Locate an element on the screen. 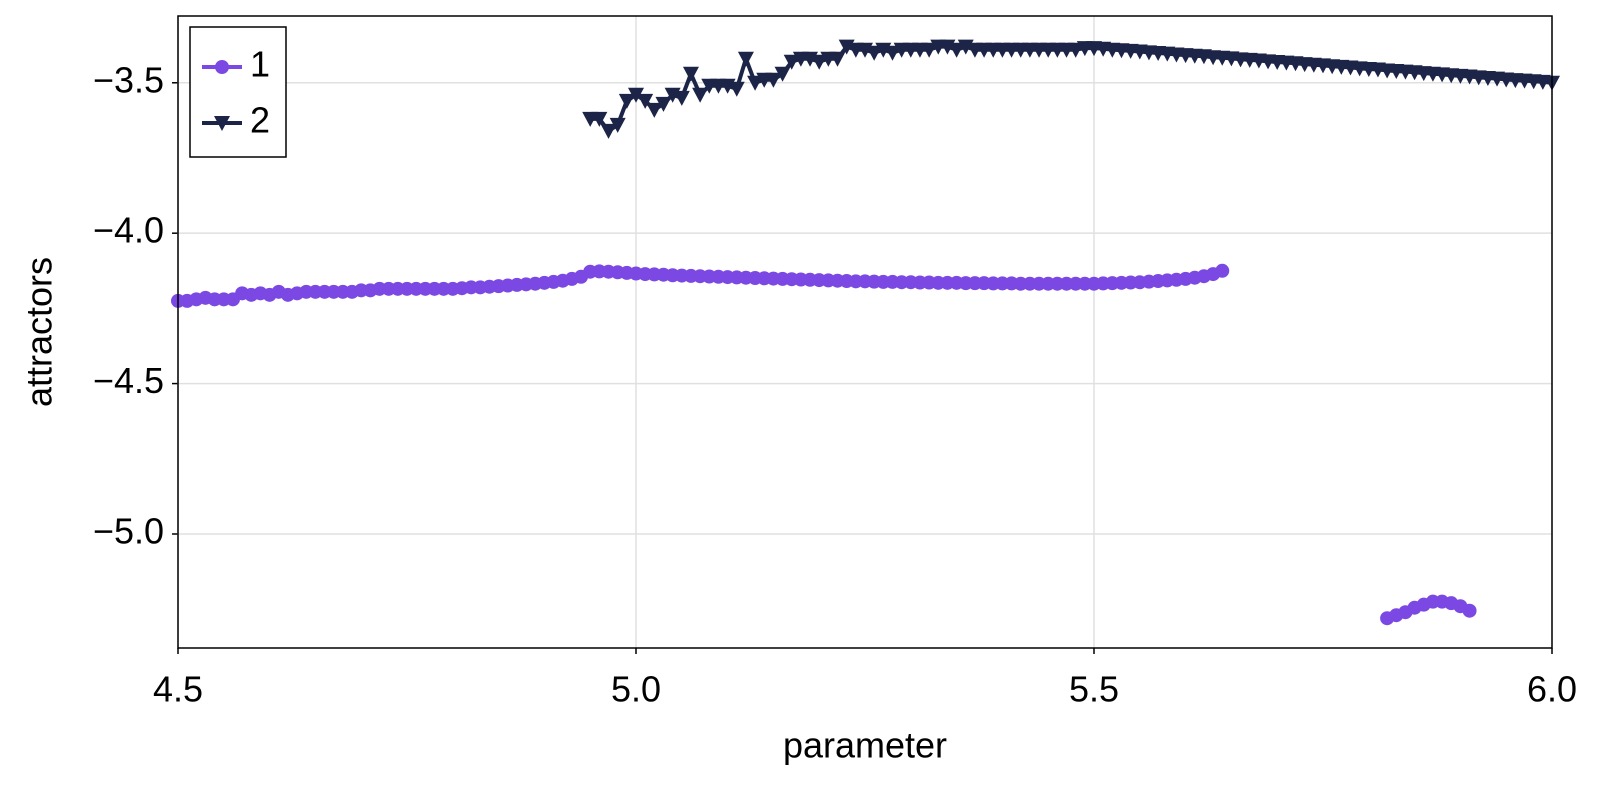 The image size is (1600, 800). y-tick-label: −5.0 is located at coordinates (128, 531).